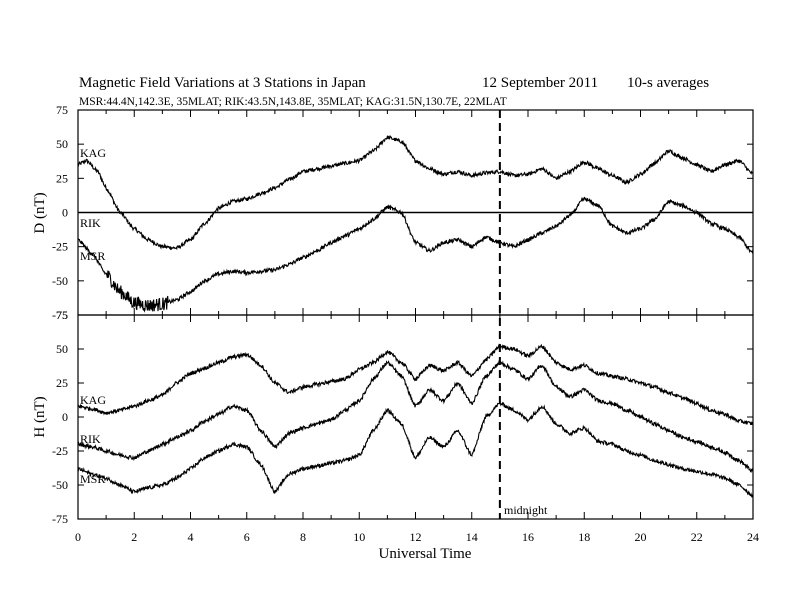 The height and width of the screenshot is (612, 792). I want to click on x-tick-label: 14, so click(472, 537).